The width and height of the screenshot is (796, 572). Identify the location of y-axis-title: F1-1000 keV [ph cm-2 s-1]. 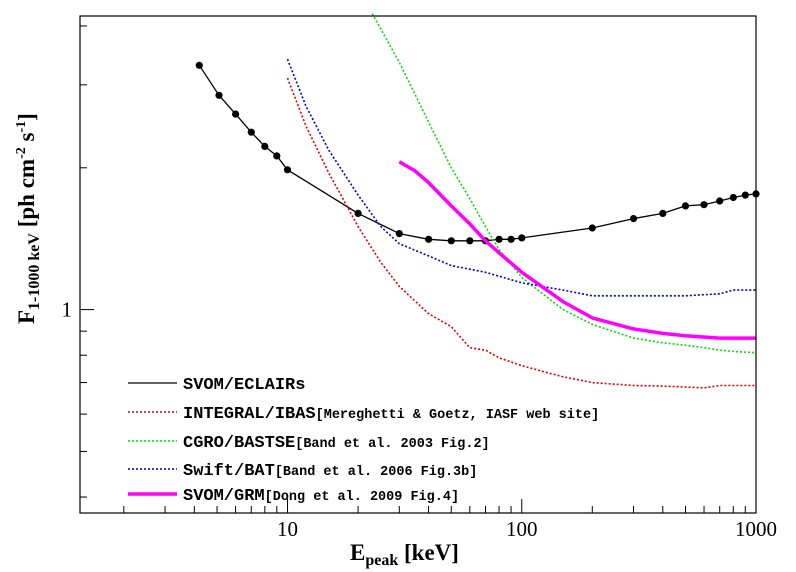
(28, 218).